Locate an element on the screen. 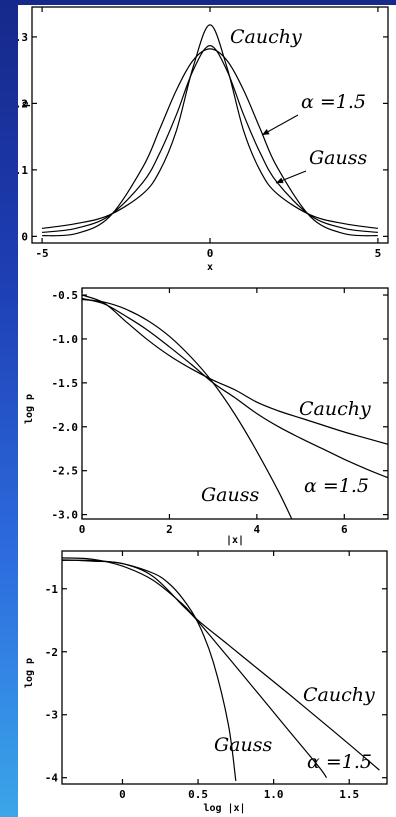 The image size is (396, 817). x-tick-label: 1.0 is located at coordinates (274, 794).